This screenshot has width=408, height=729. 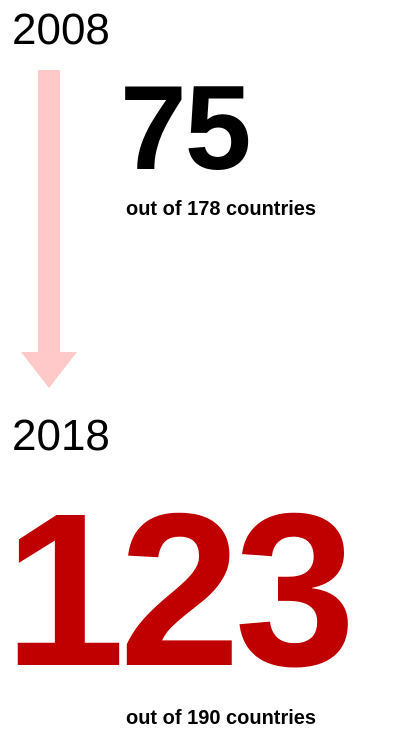 I want to click on year-2018-label: 2018, so click(x=61, y=436).